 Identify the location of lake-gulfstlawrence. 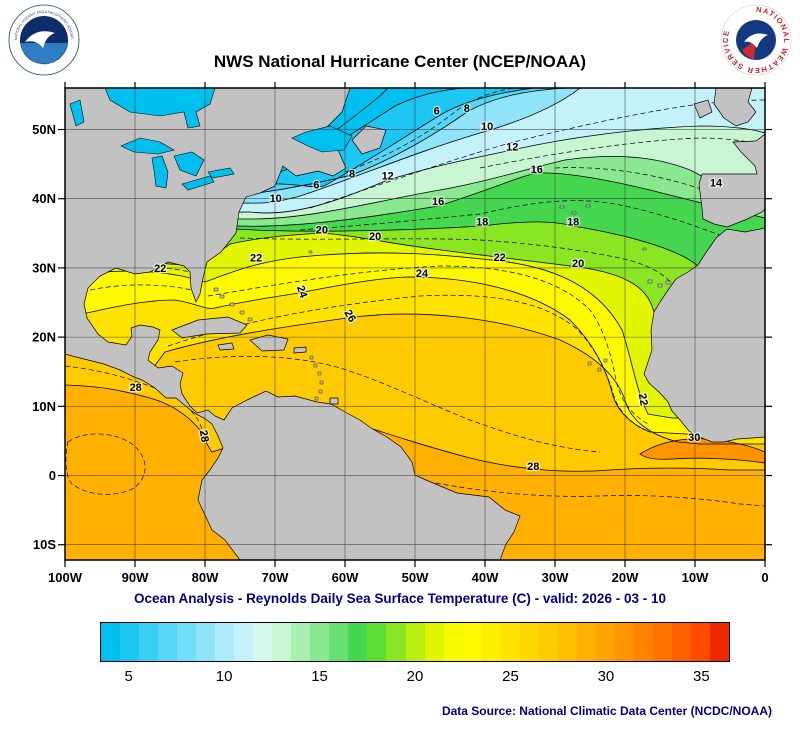
(322, 139).